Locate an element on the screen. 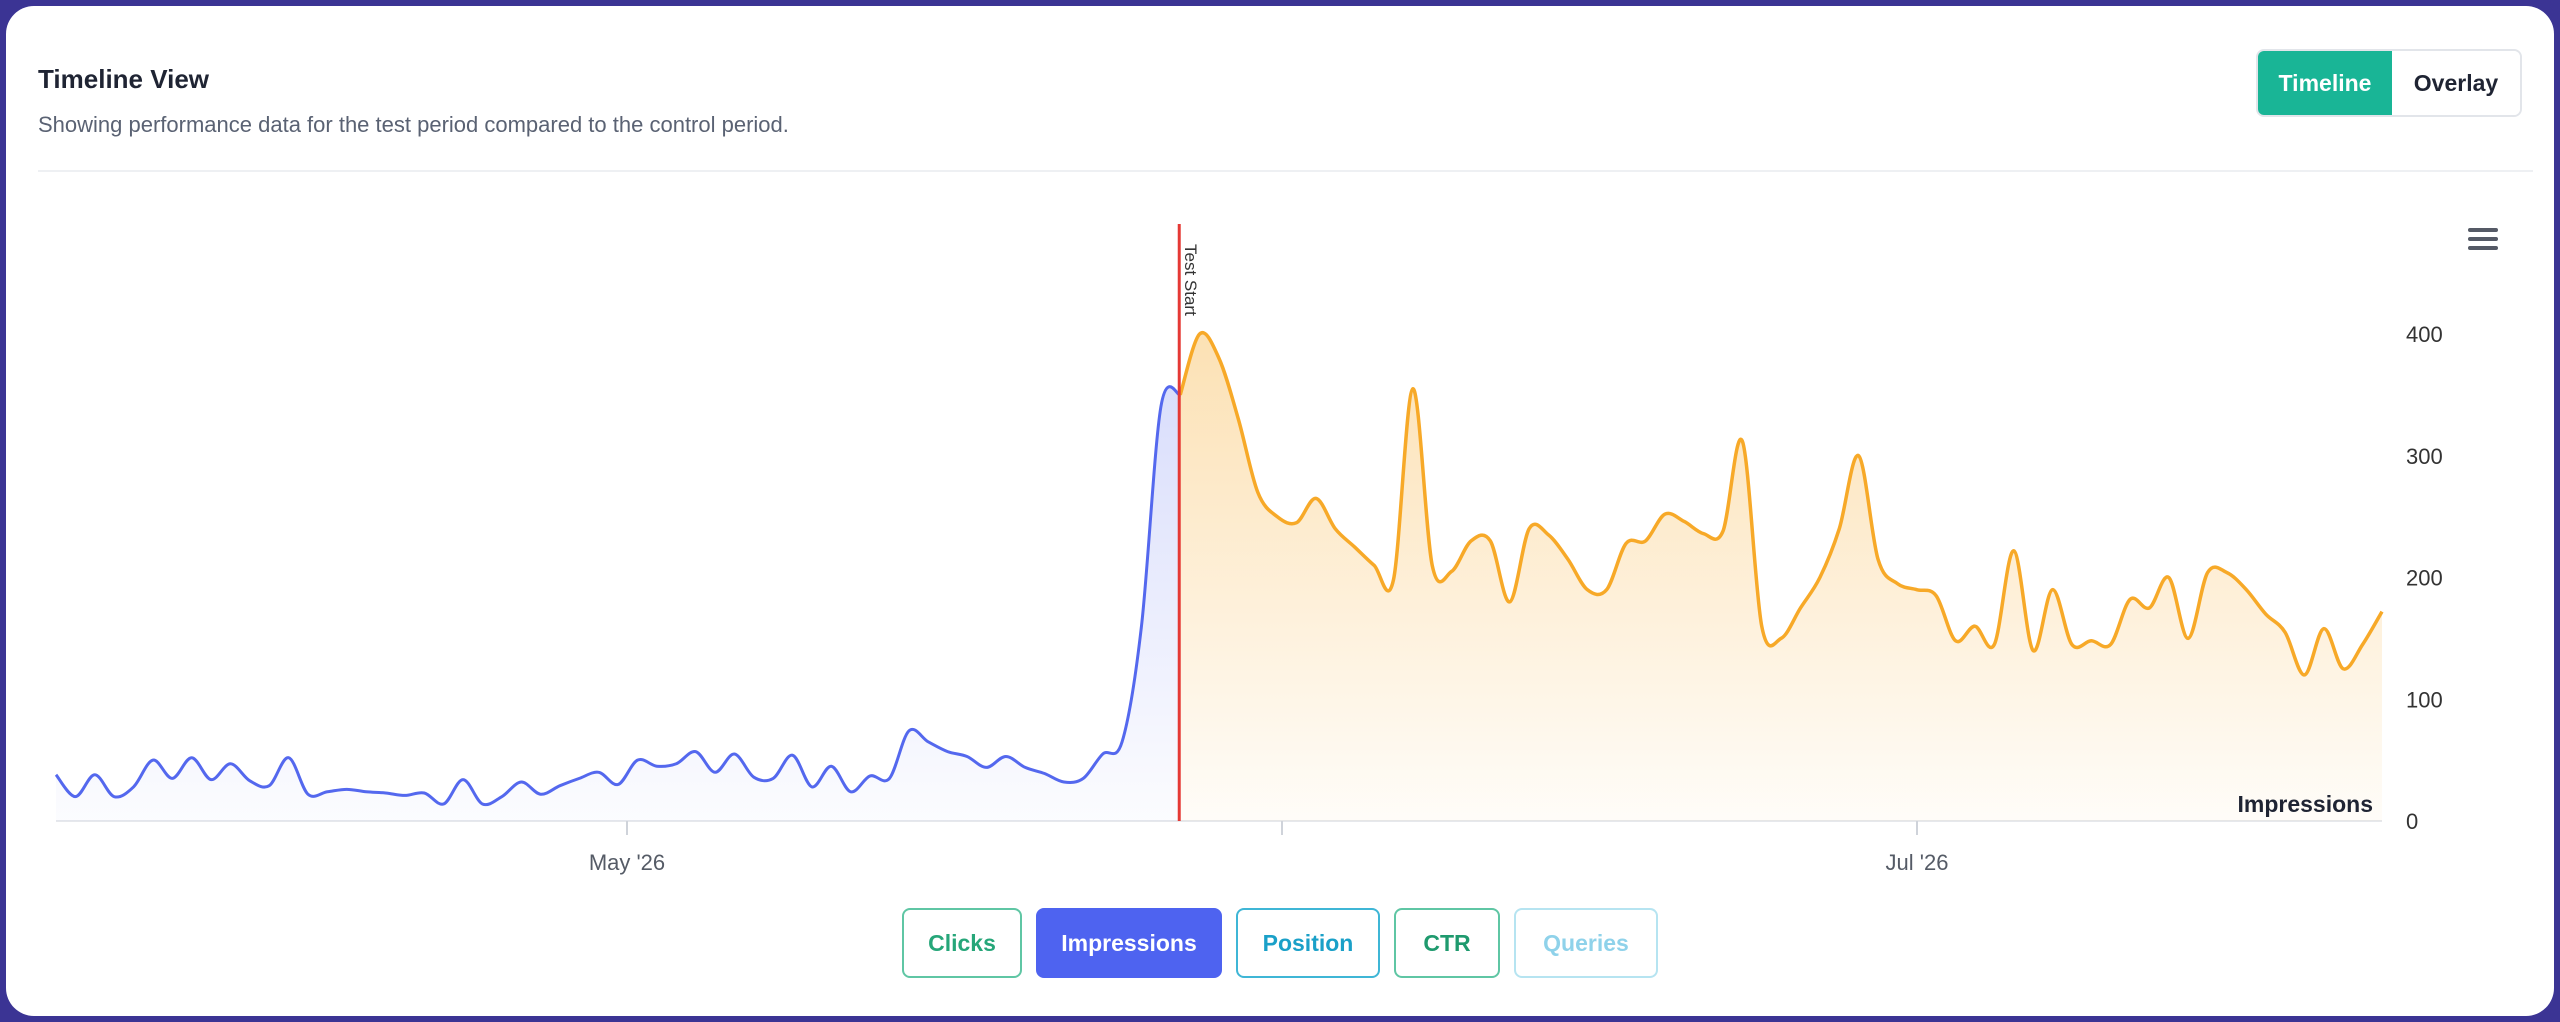  x-tick-label: Jul '26 is located at coordinates (1917, 862).